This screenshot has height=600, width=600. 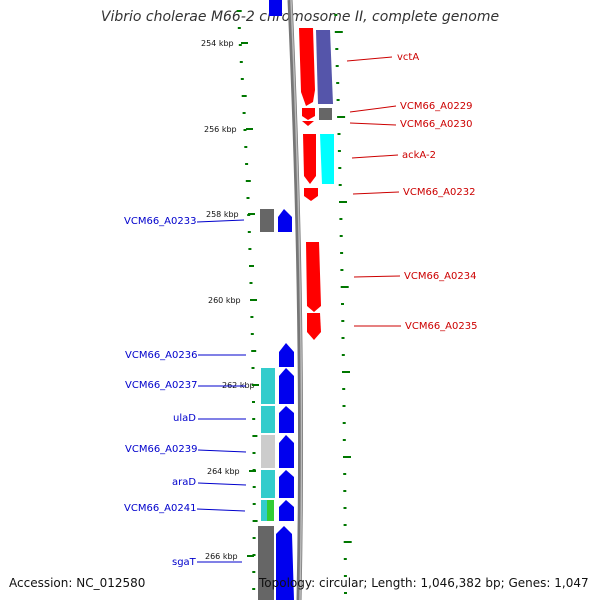 What do you see at coordinates (184, 562) in the screenshot?
I see `gene-label-sgaT: sgaT` at bounding box center [184, 562].